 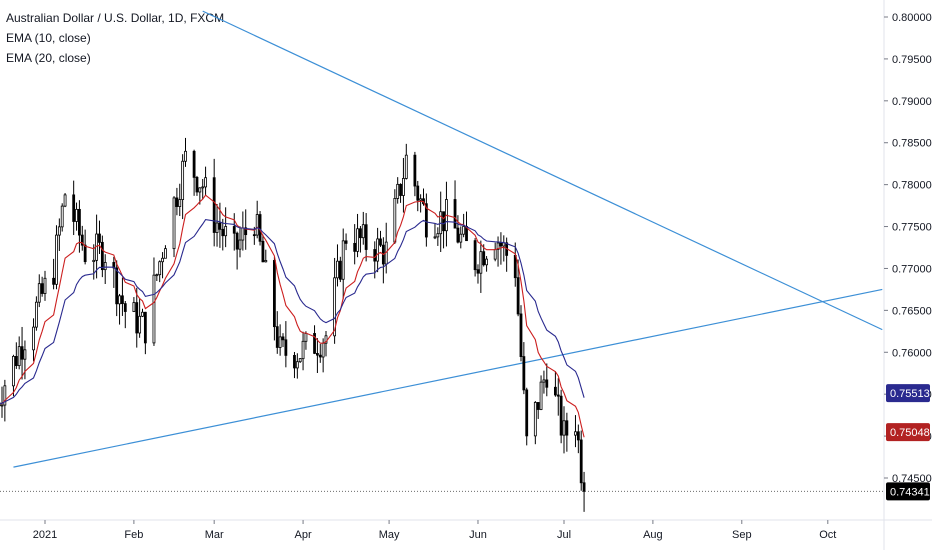 I want to click on price-tag-last, so click(x=908, y=491).